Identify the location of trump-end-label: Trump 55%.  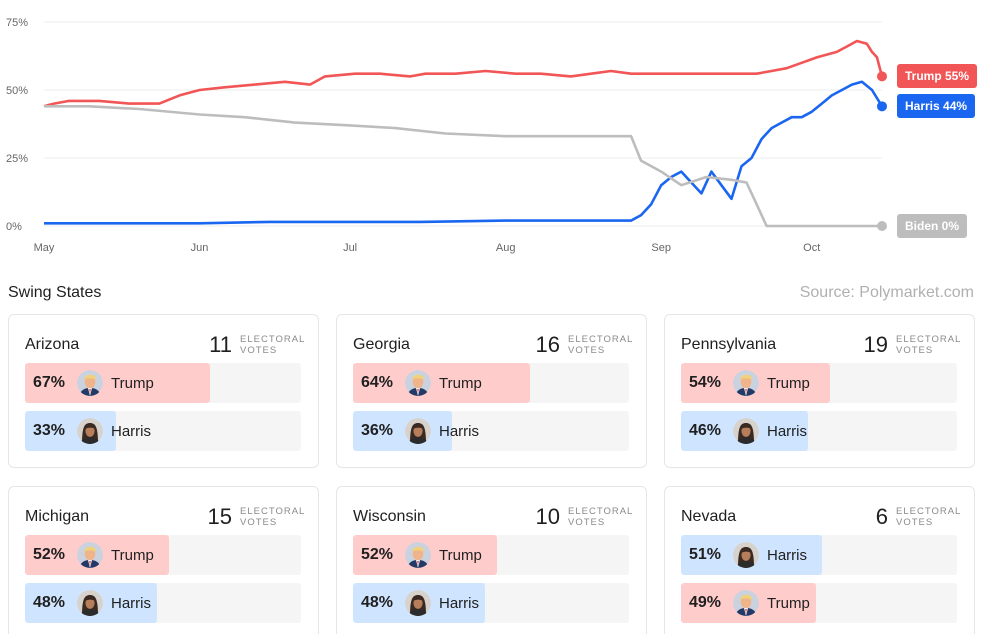
(937, 76).